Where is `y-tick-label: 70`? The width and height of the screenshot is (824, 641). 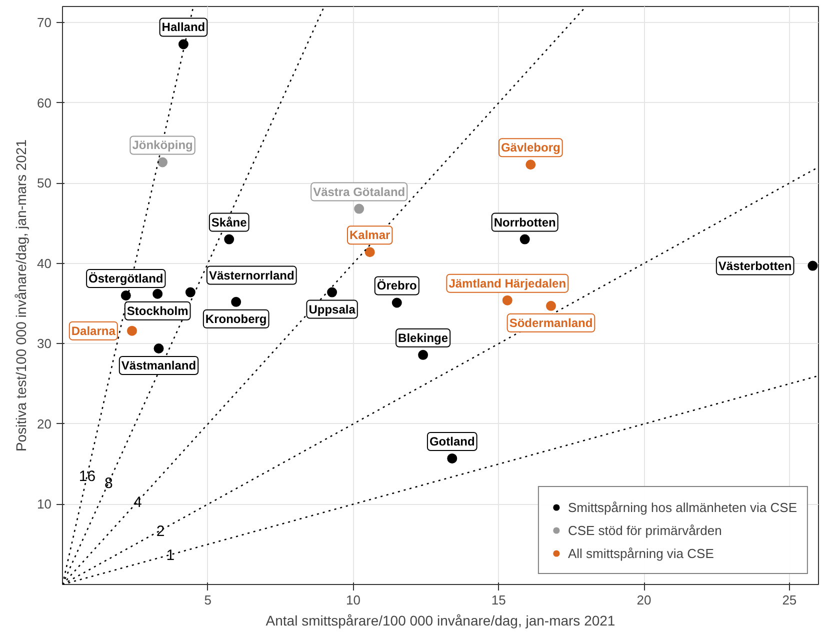
y-tick-label: 70 is located at coordinates (44, 22).